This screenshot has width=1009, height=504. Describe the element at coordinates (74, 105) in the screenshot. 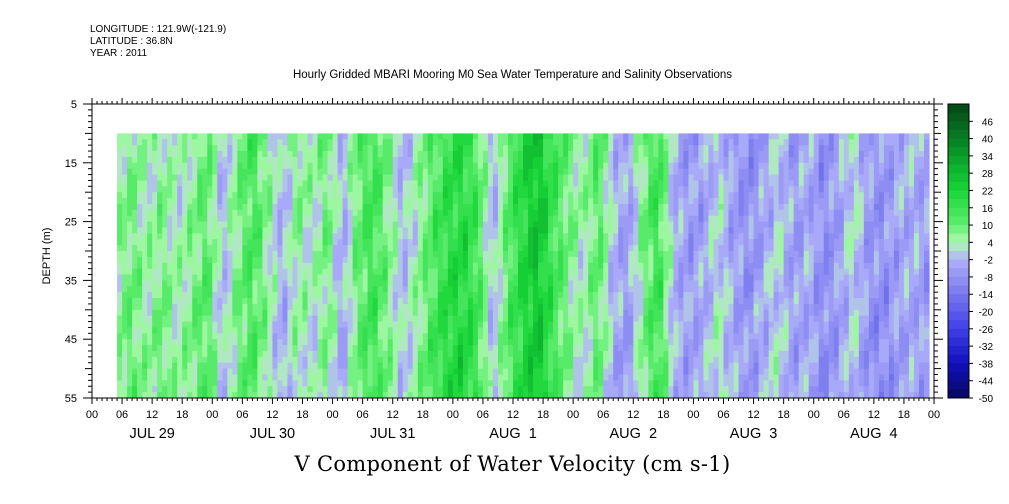

I see `y-tick-label: 5` at that location.